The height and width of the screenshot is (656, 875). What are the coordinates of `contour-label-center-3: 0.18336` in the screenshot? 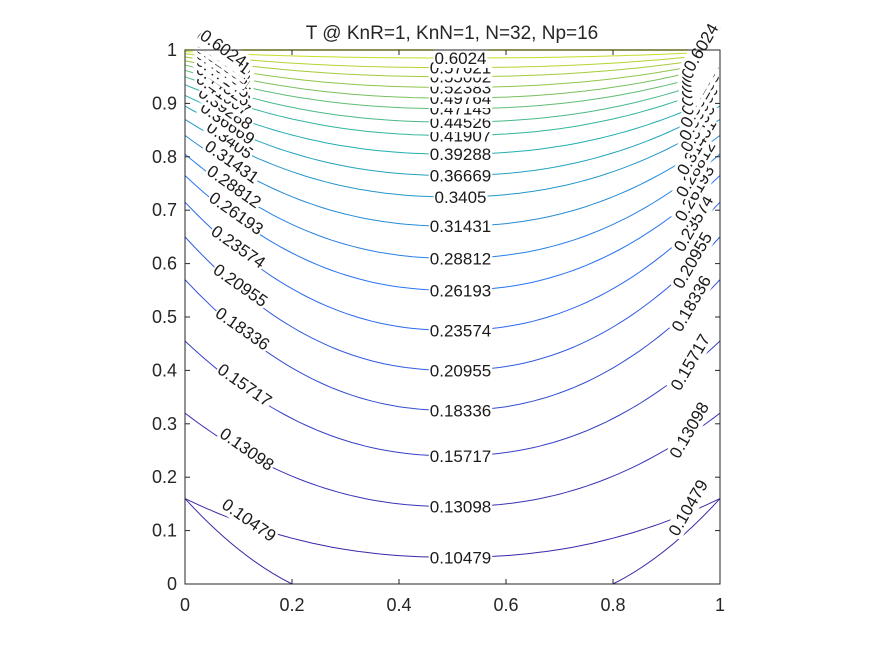 It's located at (460, 410).